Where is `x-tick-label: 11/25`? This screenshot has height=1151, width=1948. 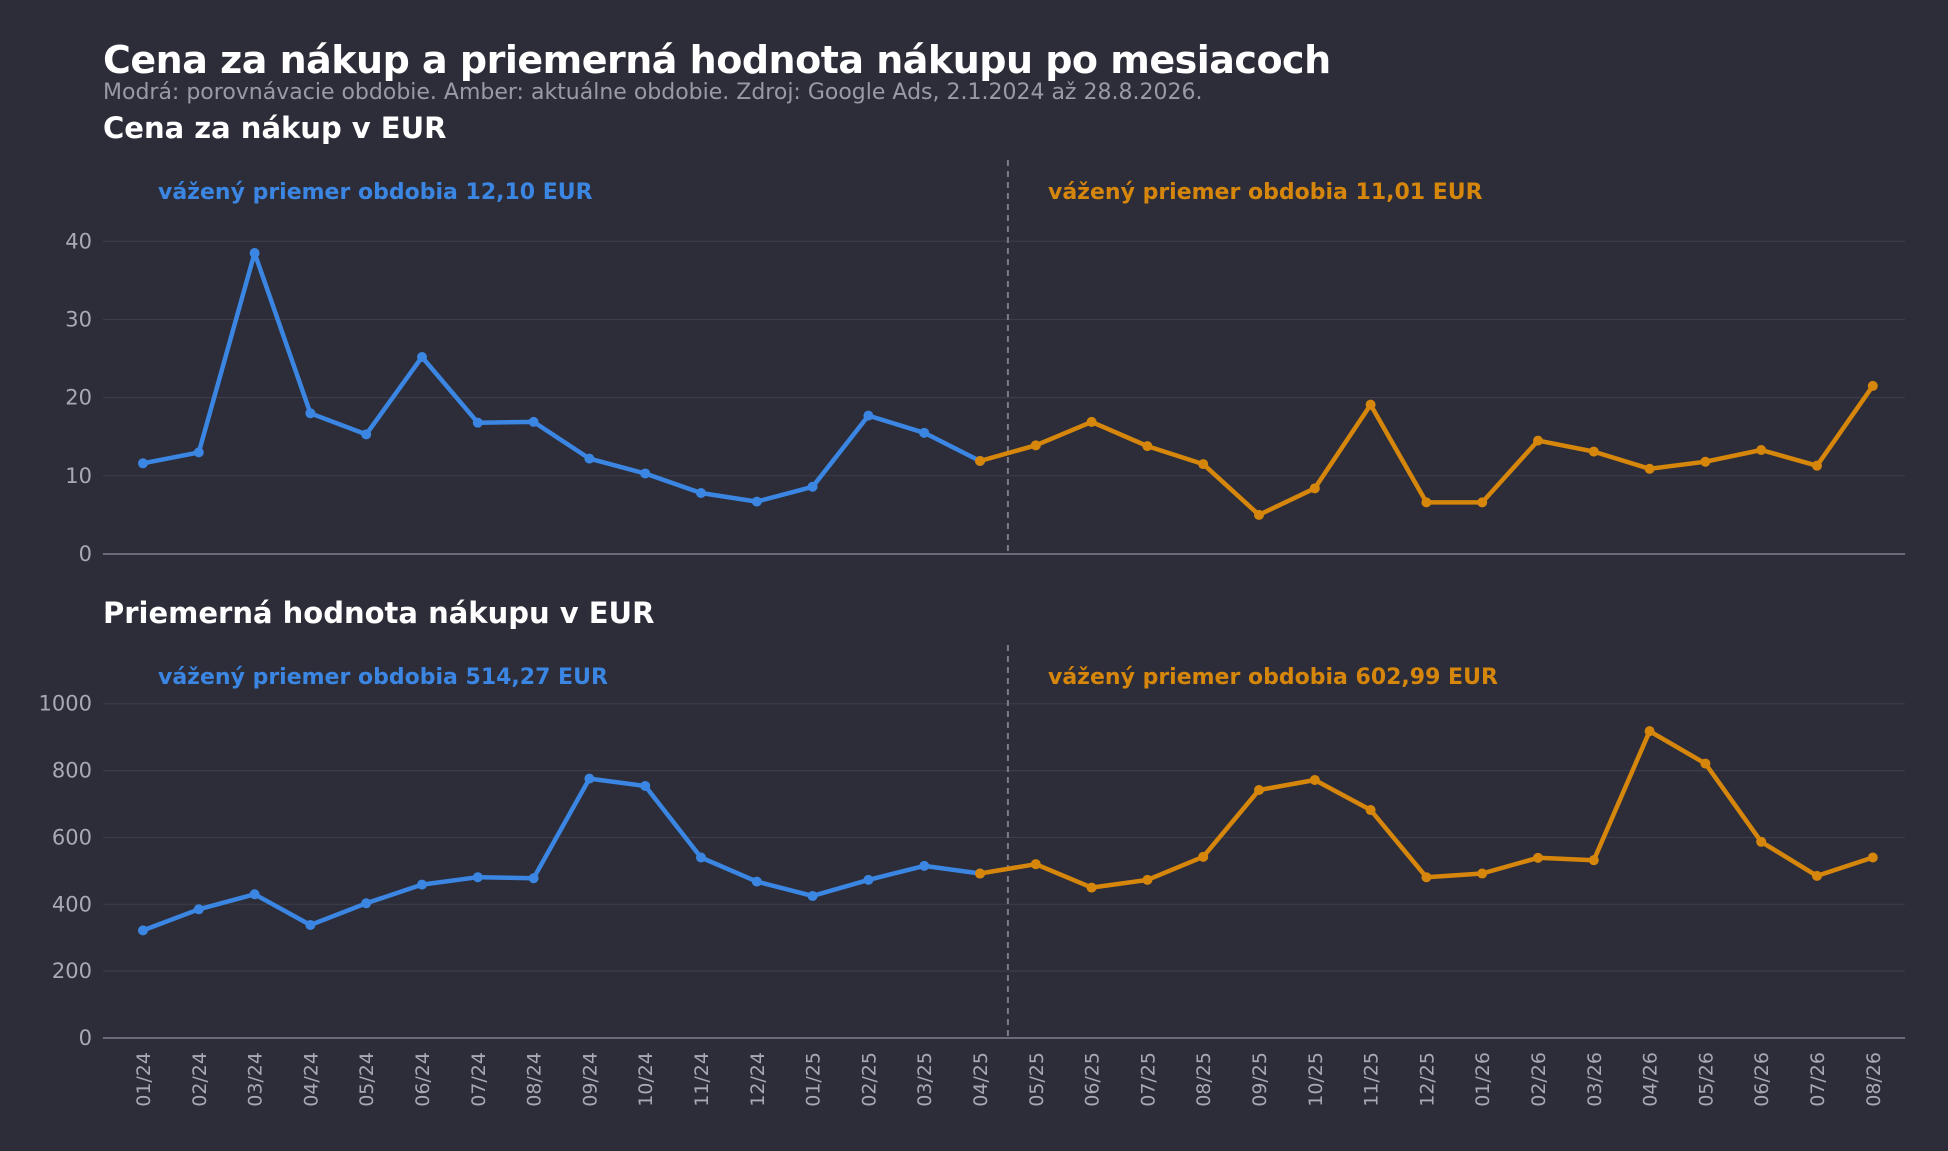 x-tick-label: 11/25 is located at coordinates (1372, 1079).